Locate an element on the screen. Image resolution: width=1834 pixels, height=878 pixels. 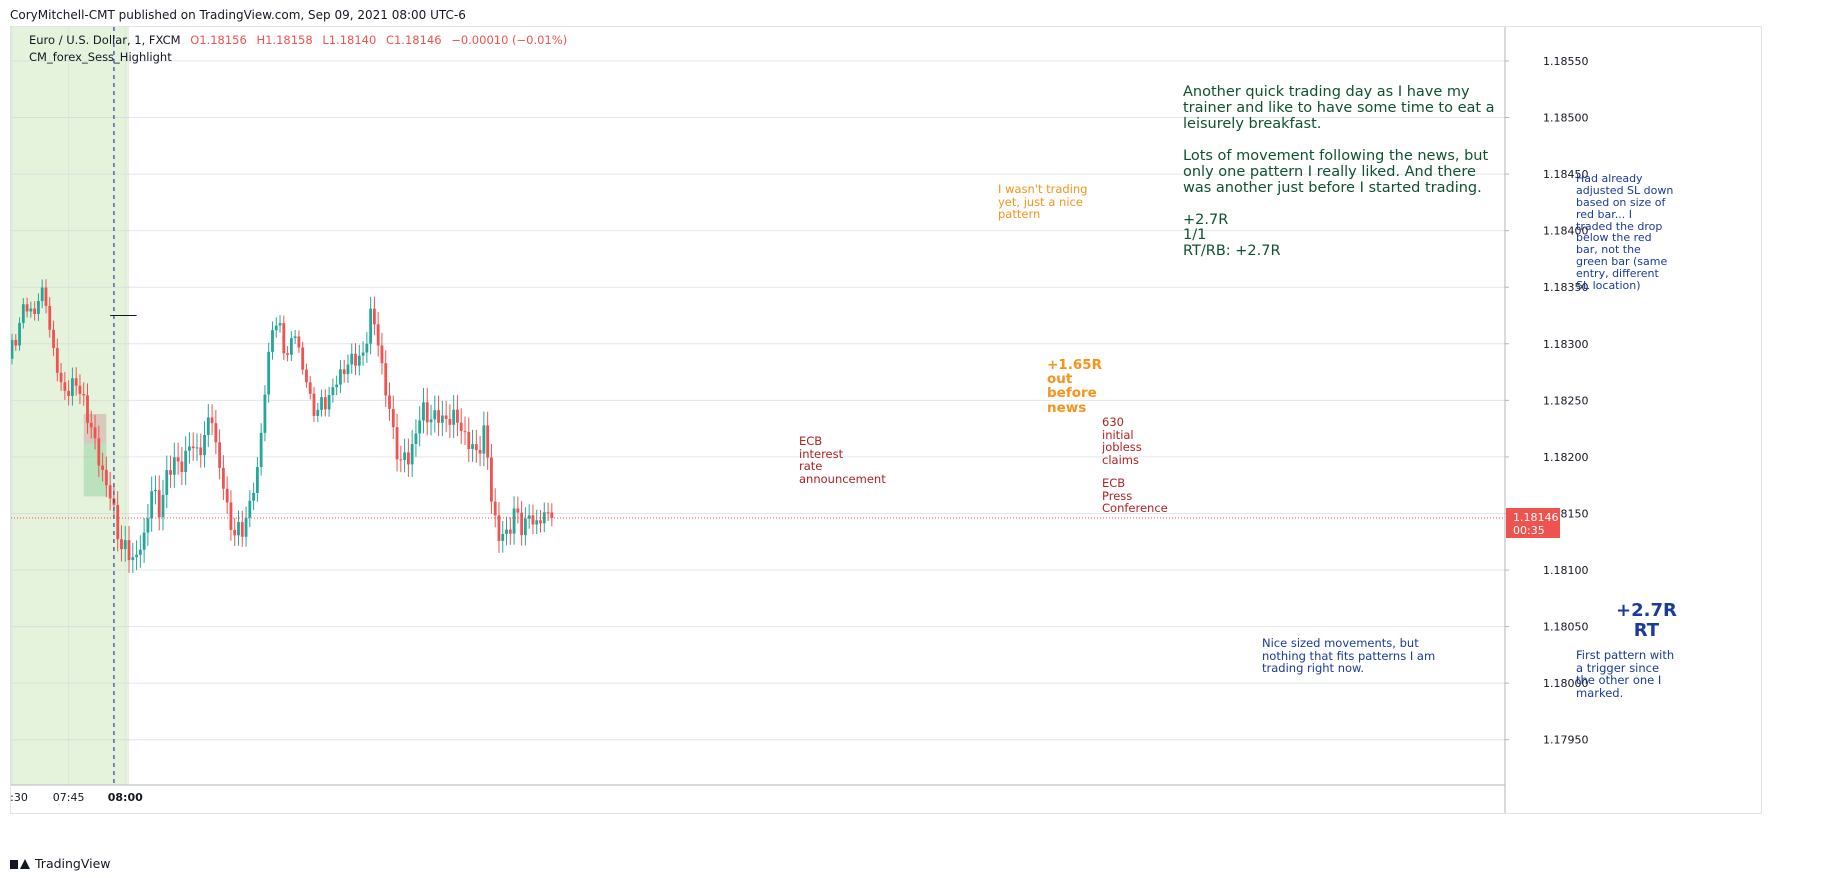
low-value: L1.18140 is located at coordinates (349, 40).